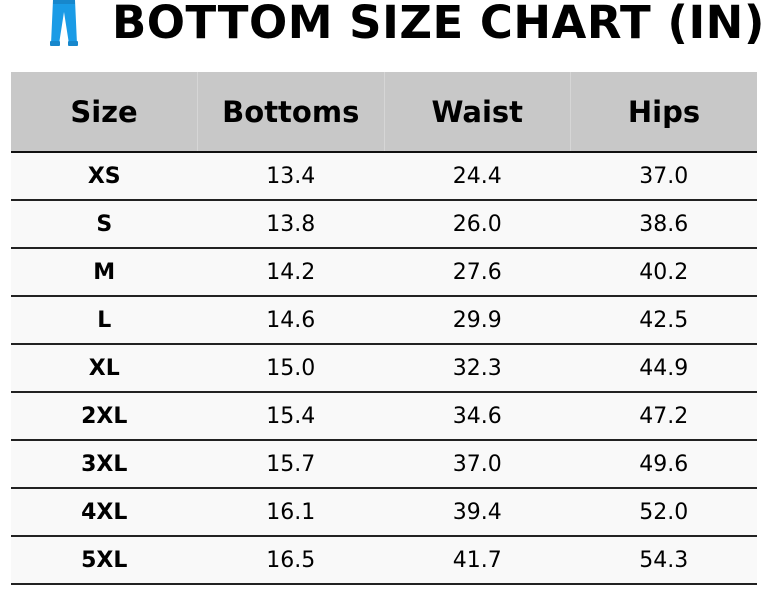  What do you see at coordinates (477, 320) in the screenshot?
I see `cell-waist: 29.9` at bounding box center [477, 320].